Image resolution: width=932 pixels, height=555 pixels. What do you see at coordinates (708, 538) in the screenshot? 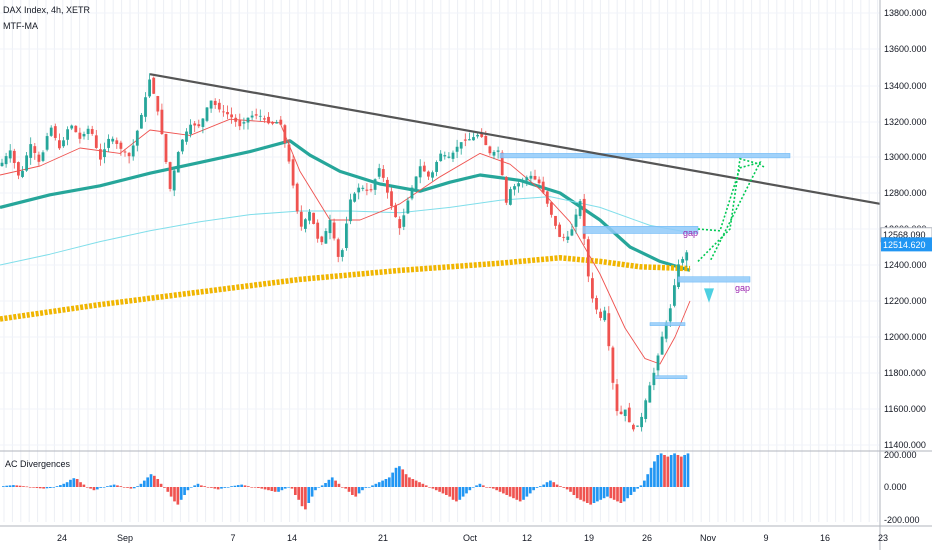
I see `x-tick-label: Nov` at bounding box center [708, 538].